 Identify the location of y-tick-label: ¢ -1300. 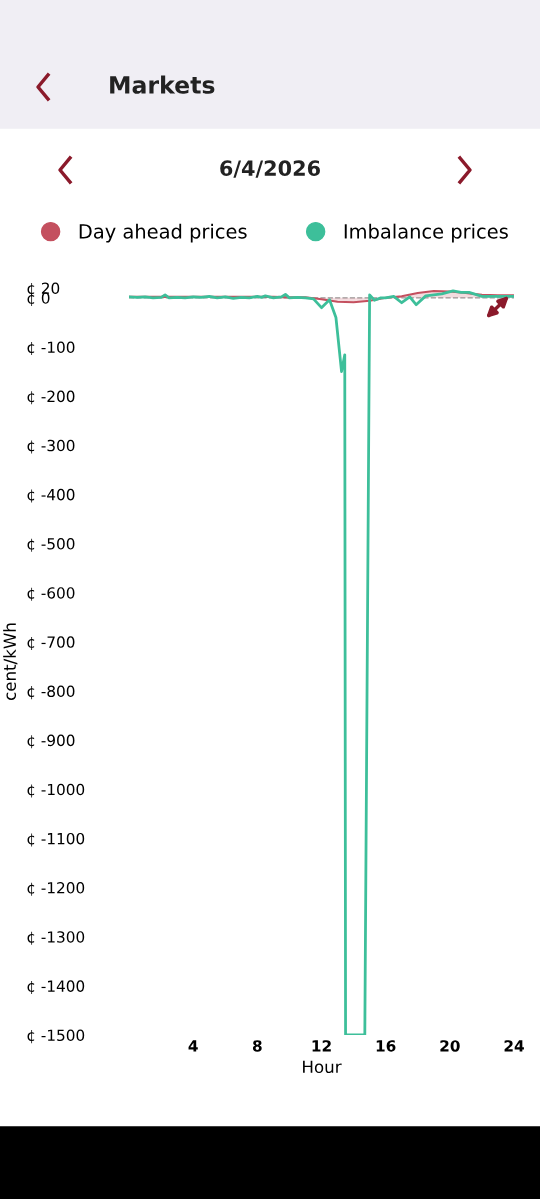
(56, 938).